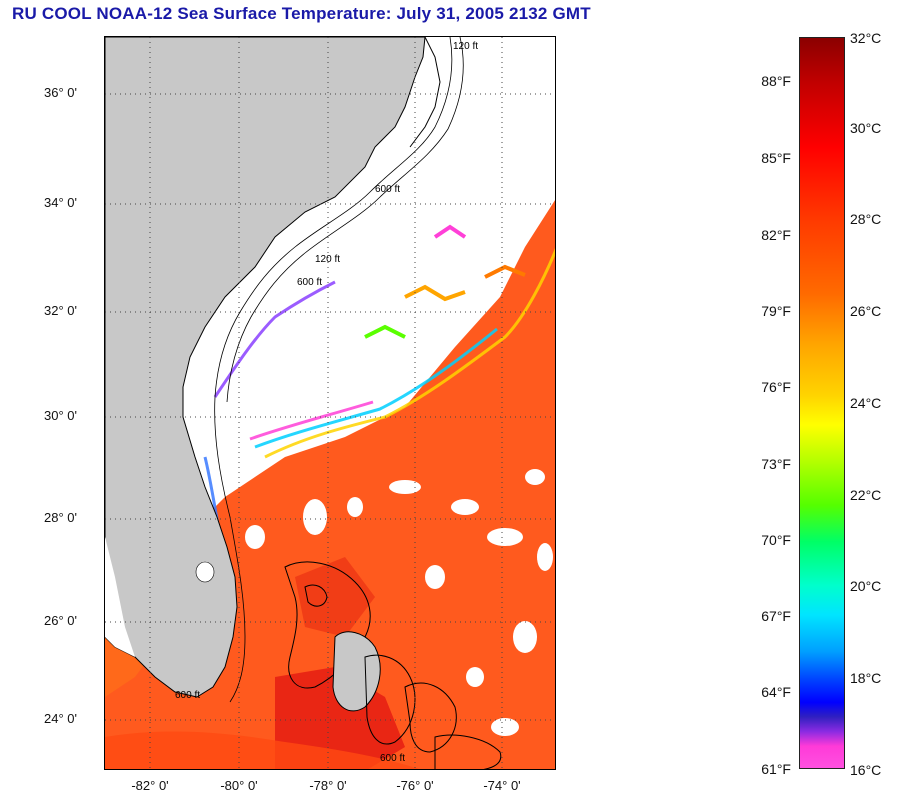  What do you see at coordinates (866, 128) in the screenshot?
I see `colorbar-celsius-label: 30°C` at bounding box center [866, 128].